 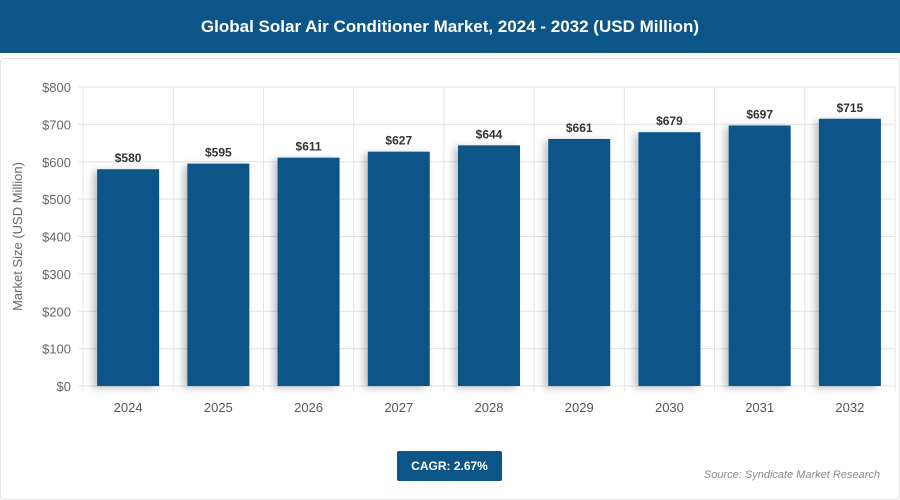 I want to click on x-tick-label: 2025, so click(x=218, y=407).